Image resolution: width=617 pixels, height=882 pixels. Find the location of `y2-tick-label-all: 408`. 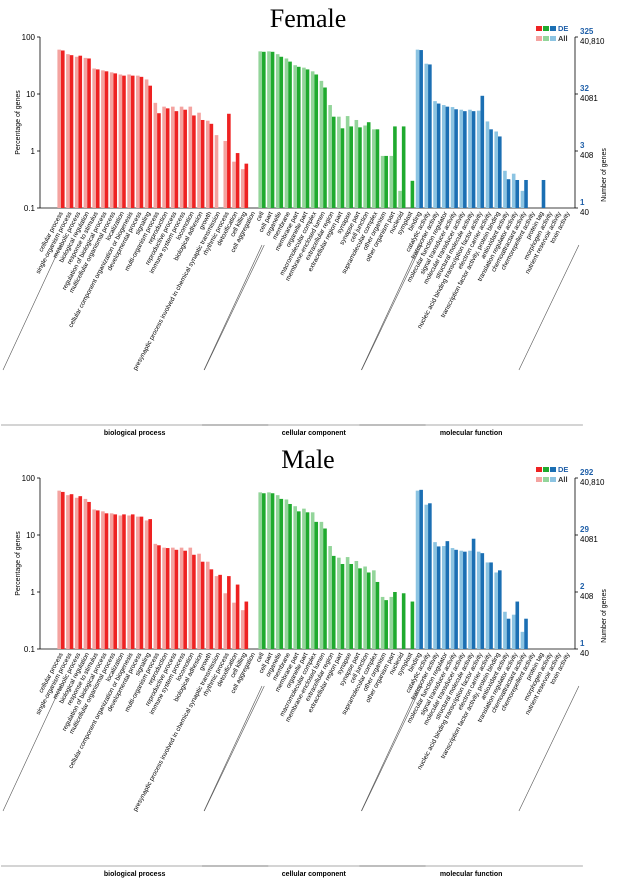

y2-tick-label-all: 408 is located at coordinates (587, 155).